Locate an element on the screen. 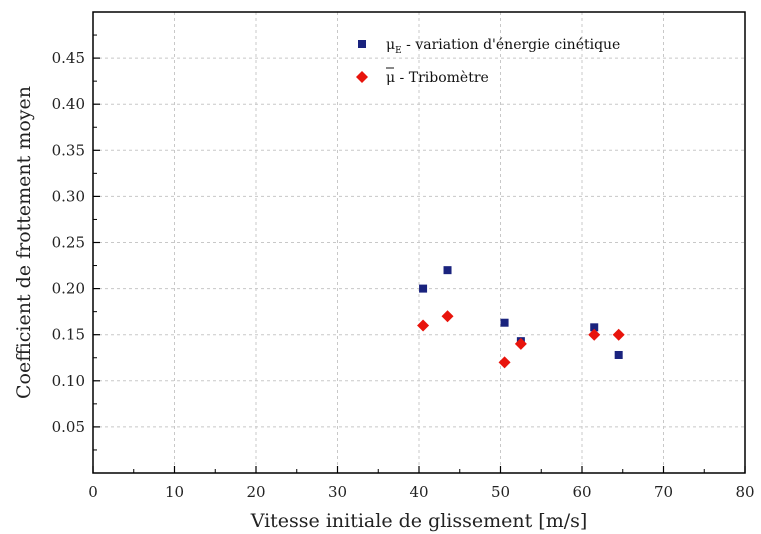 The image size is (761, 534). data-points is located at coordinates (521, 317).